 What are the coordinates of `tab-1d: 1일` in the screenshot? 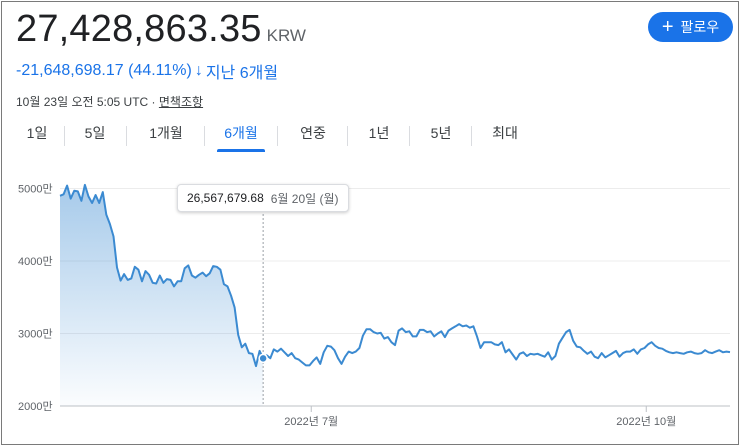 It's located at (37, 133).